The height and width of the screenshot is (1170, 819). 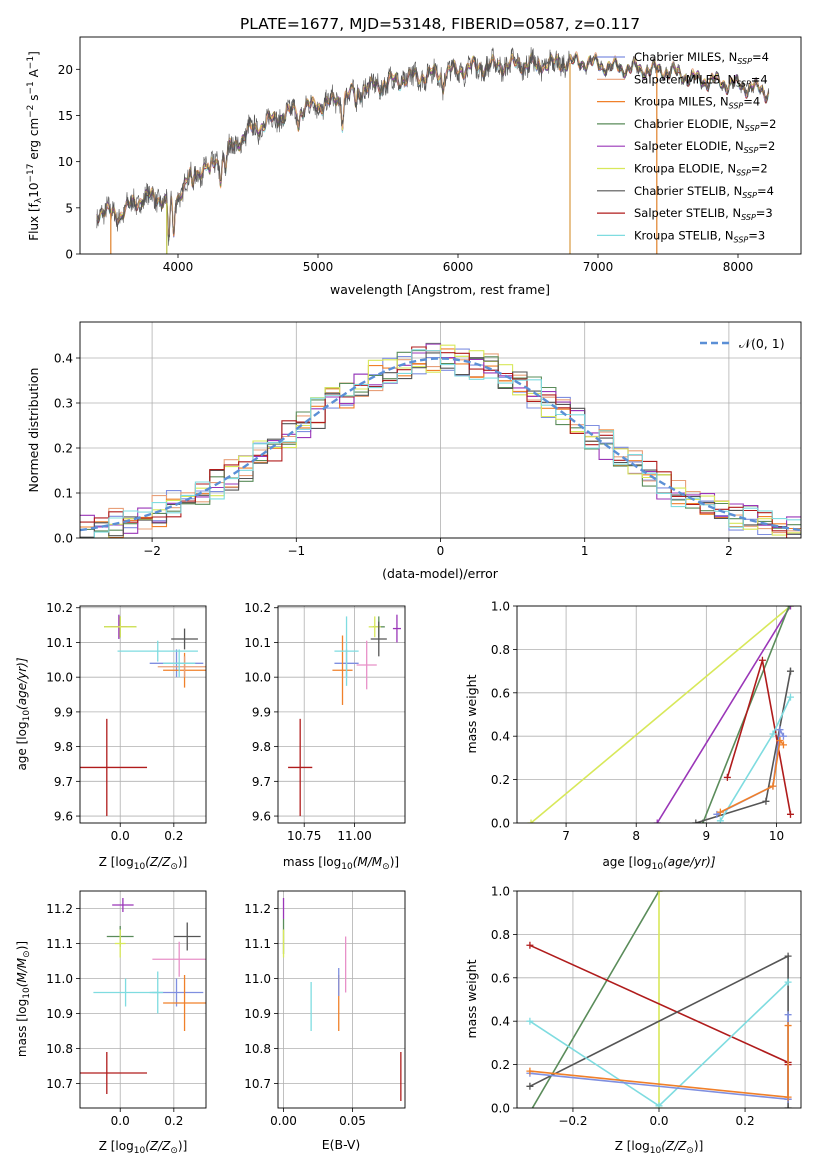 I want to click on gaussian-curve, so click(x=440, y=444).